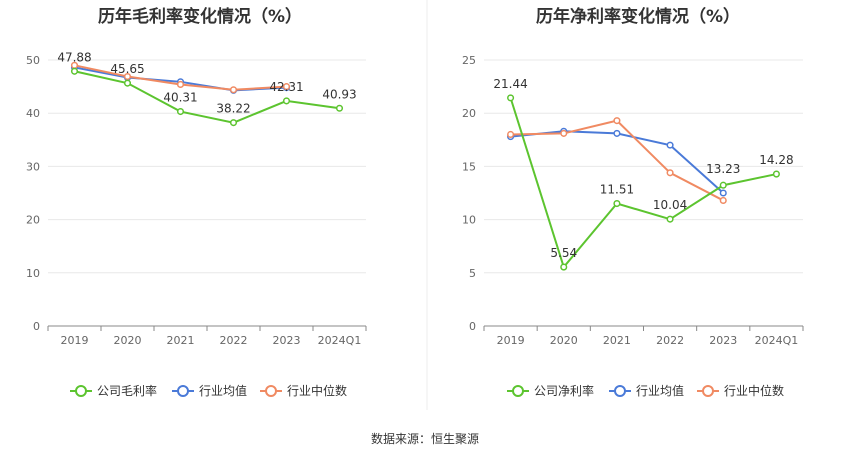 The width and height of the screenshot is (850, 459). Describe the element at coordinates (617, 190) in the screenshot. I see `data-label: 11.51` at that location.